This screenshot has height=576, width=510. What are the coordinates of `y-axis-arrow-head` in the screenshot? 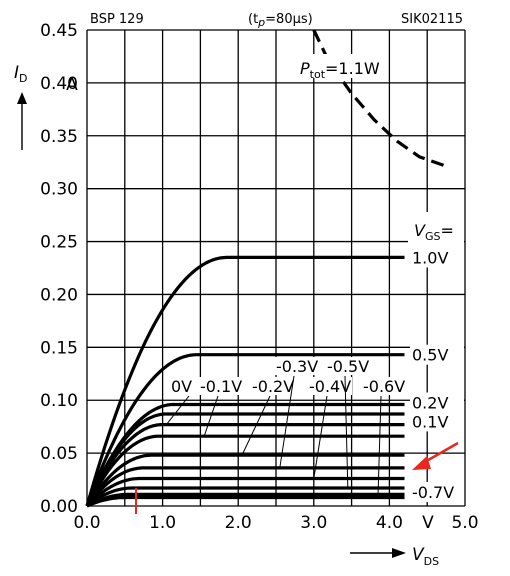 It's located at (22, 98).